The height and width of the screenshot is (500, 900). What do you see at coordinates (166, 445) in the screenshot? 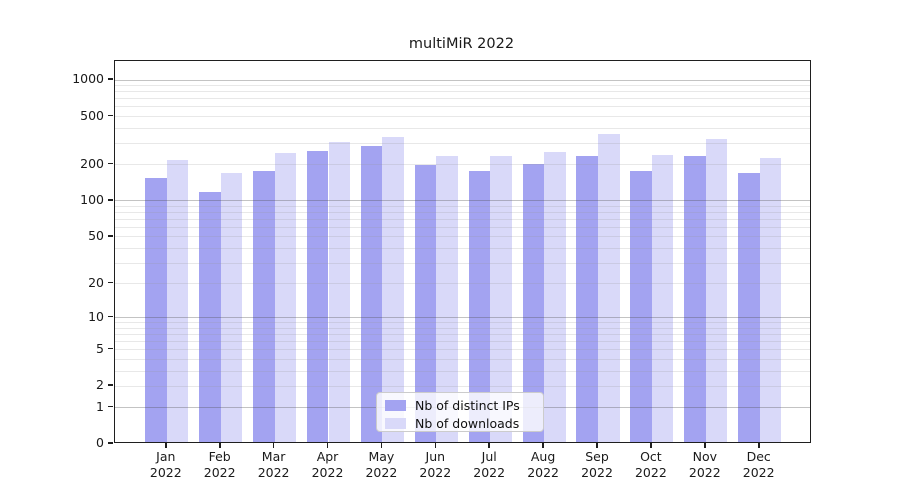
I see `x-tick-mark-jan` at bounding box center [166, 445].